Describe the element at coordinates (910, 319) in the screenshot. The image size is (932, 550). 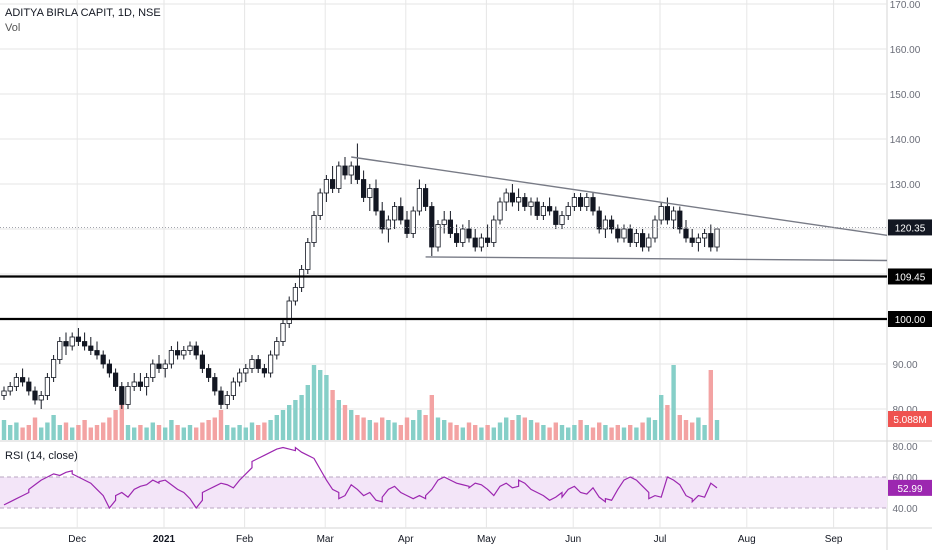
I see `support-price-tag` at that location.